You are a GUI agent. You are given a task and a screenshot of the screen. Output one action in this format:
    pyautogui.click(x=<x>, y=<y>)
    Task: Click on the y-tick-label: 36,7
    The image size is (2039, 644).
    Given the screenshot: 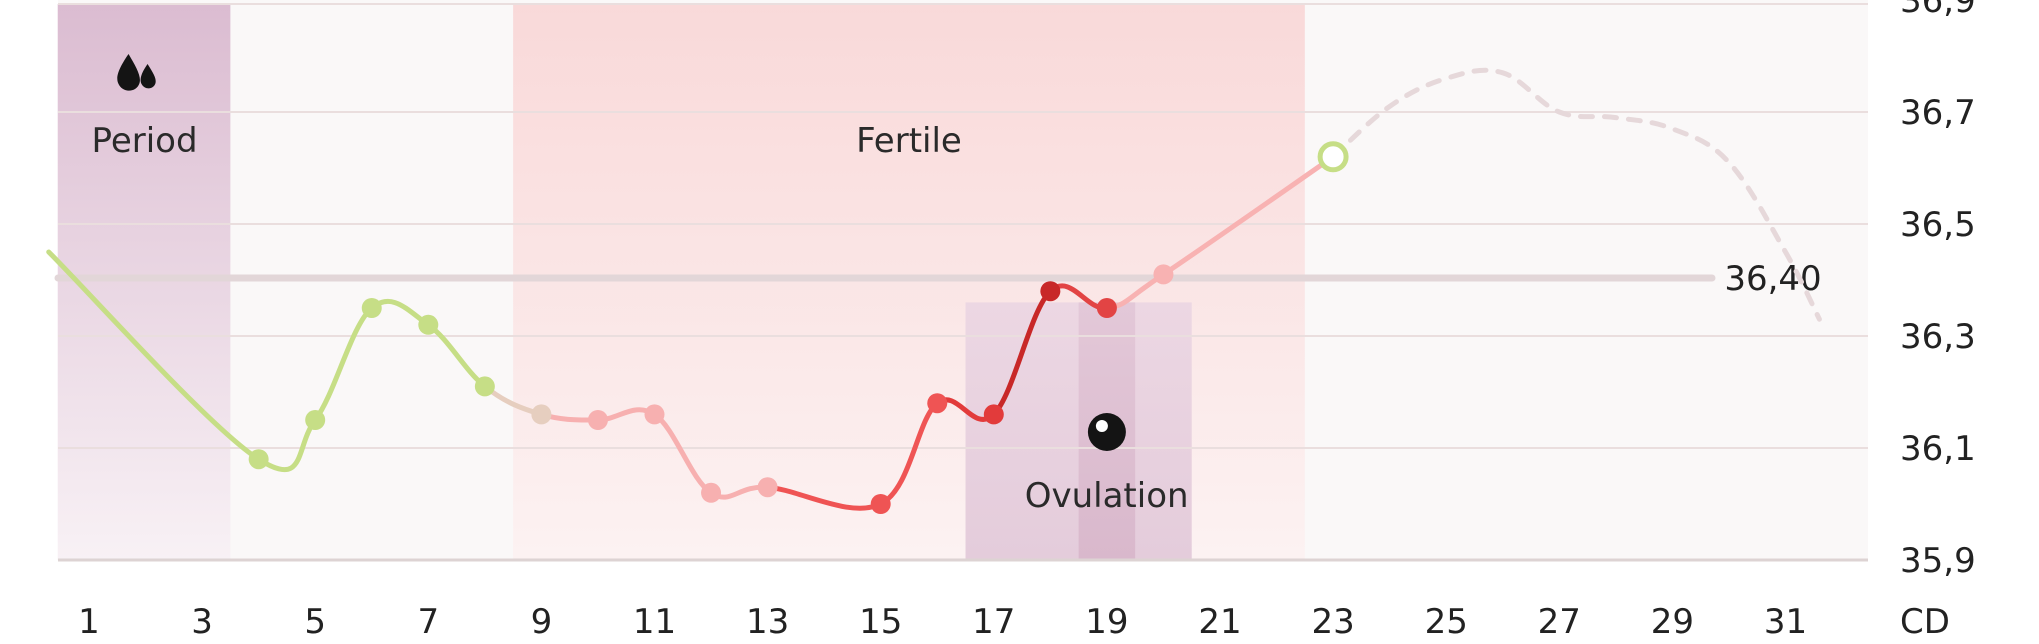 What is the action you would take?
    pyautogui.click(x=1938, y=113)
    